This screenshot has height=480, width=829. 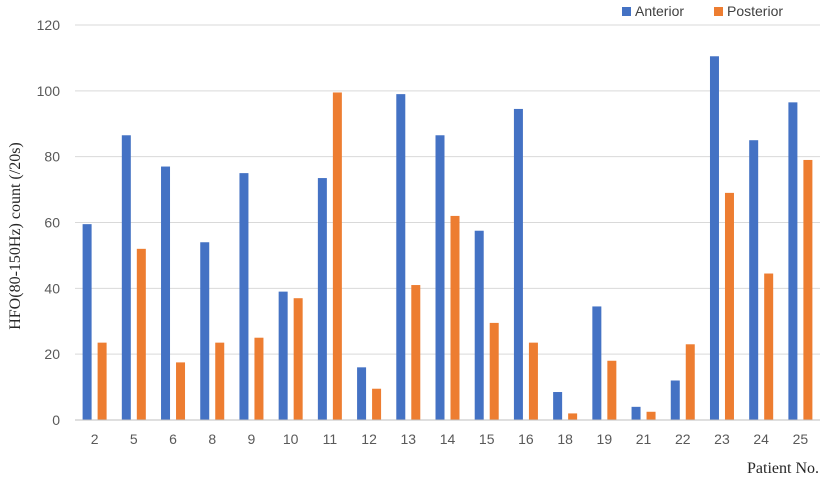 I want to click on x-tick-label: 15, so click(x=487, y=439).